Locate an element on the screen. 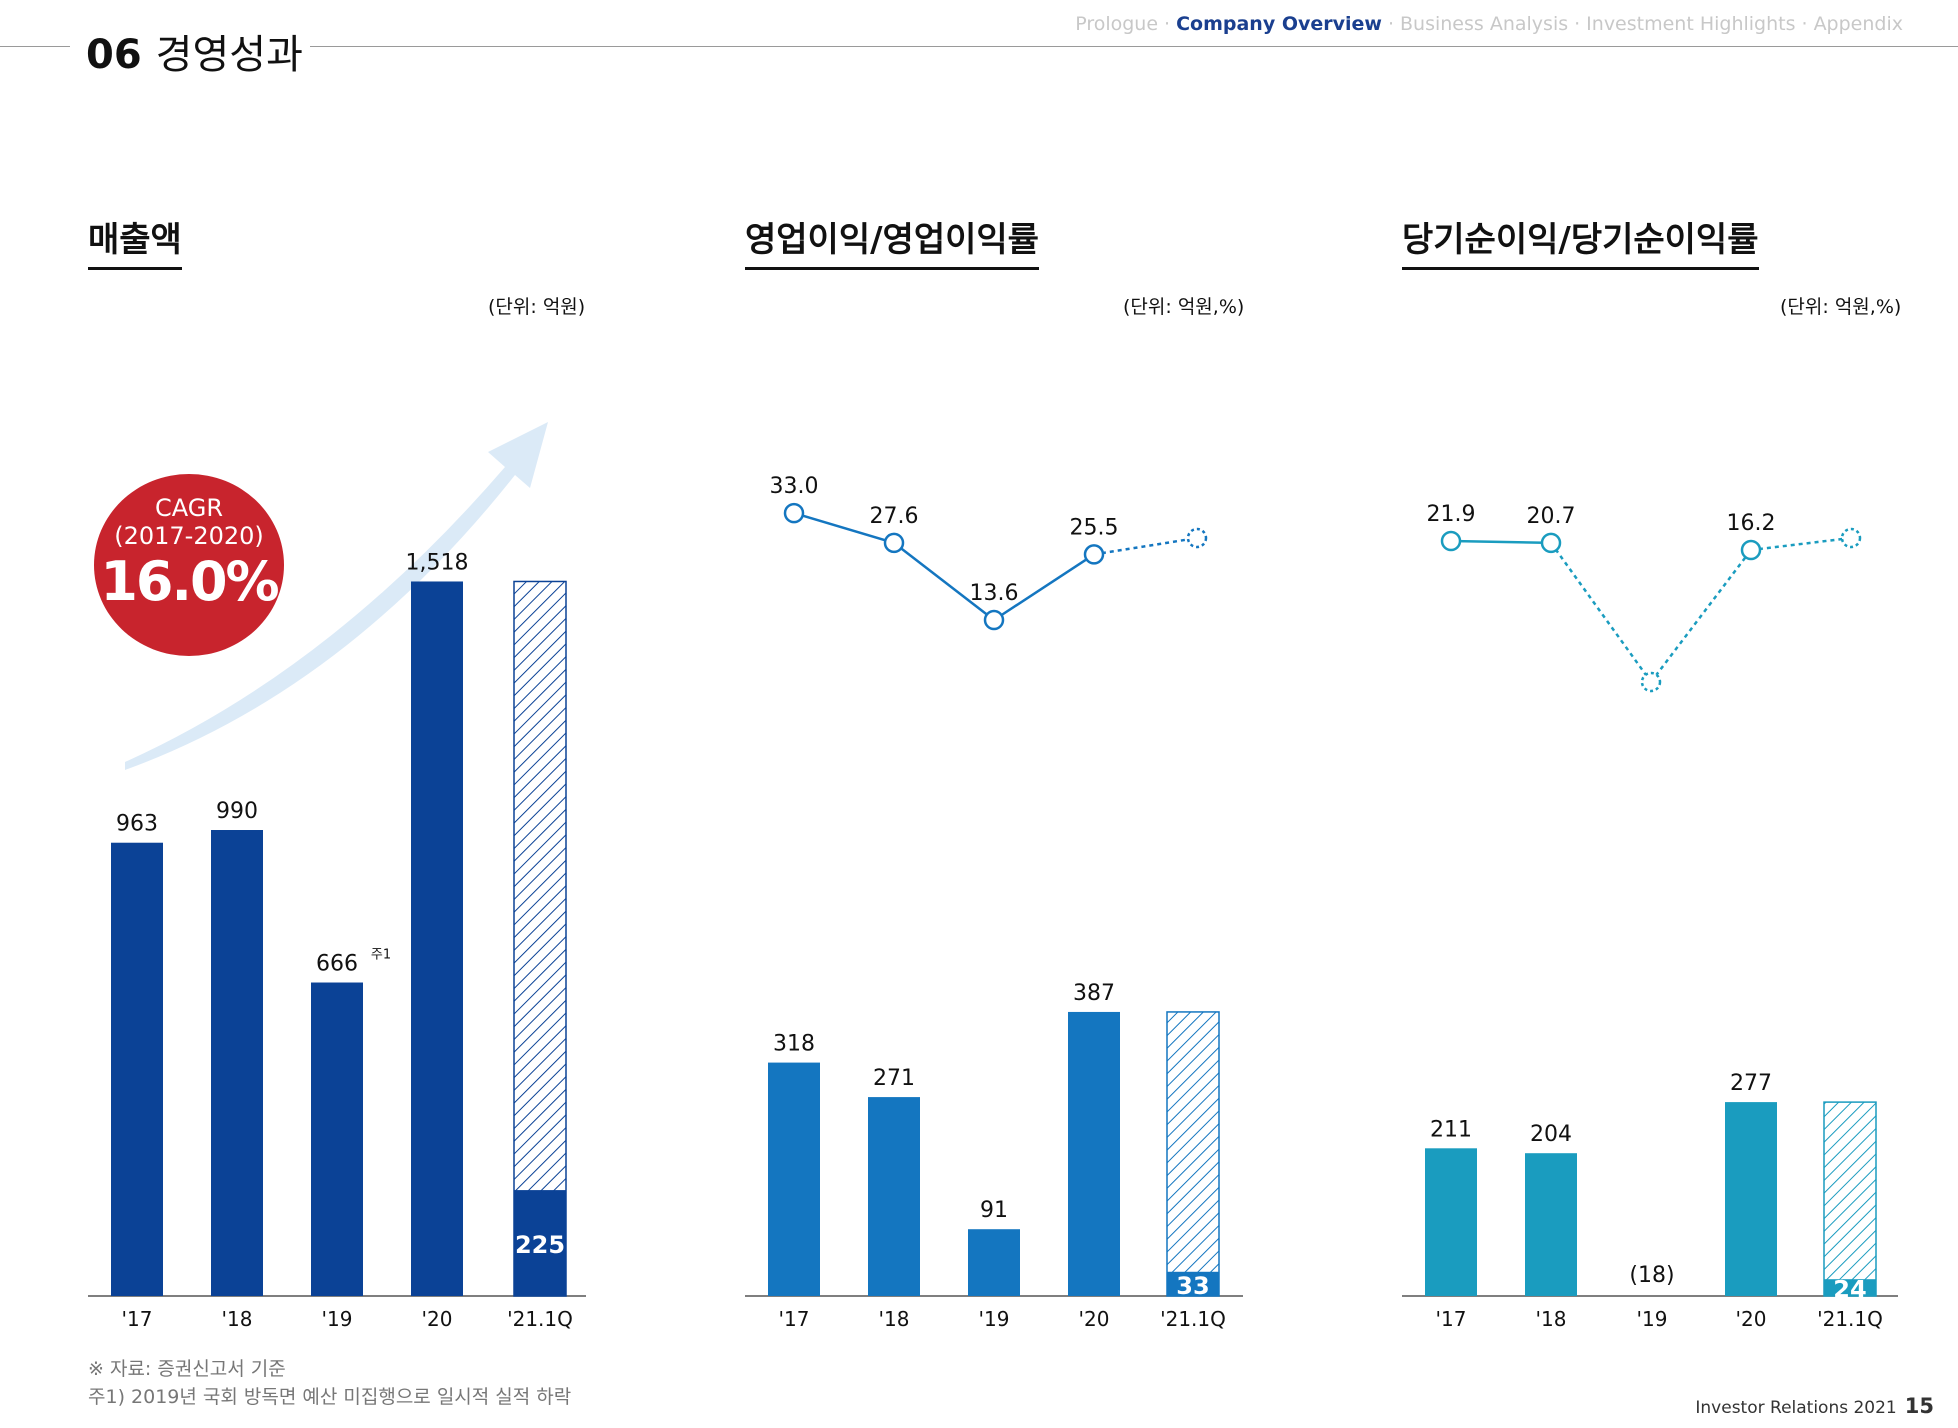  cagr-badge: CAGR (2017-2020) 16.0% is located at coordinates (189, 565).